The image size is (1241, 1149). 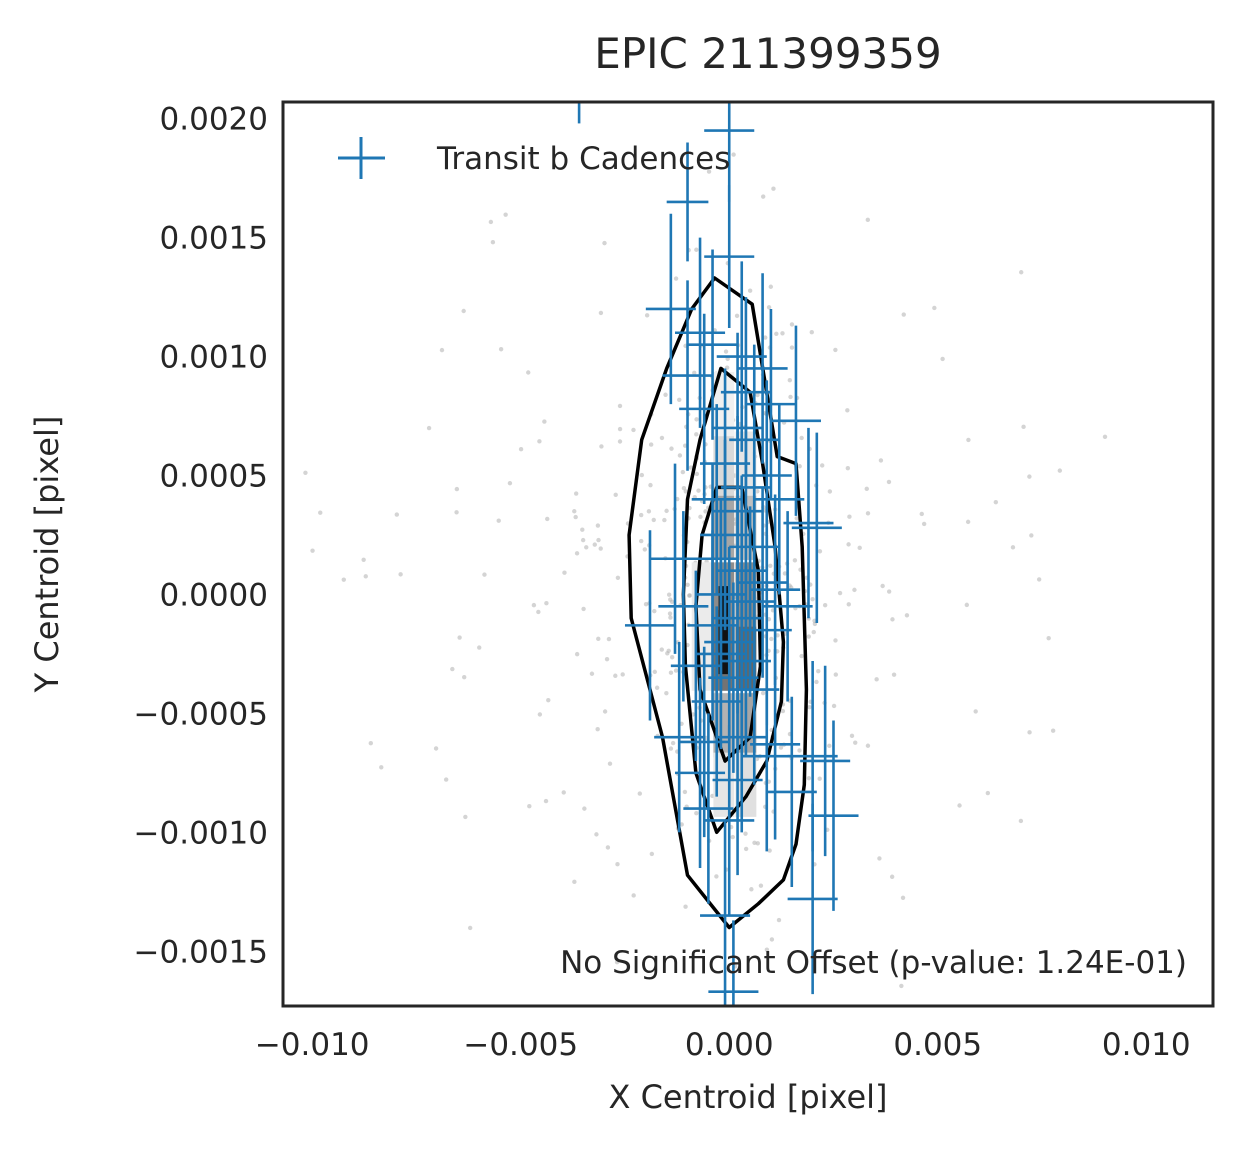 What do you see at coordinates (214, 239) in the screenshot?
I see `y-tick-label: 0.0015` at bounding box center [214, 239].